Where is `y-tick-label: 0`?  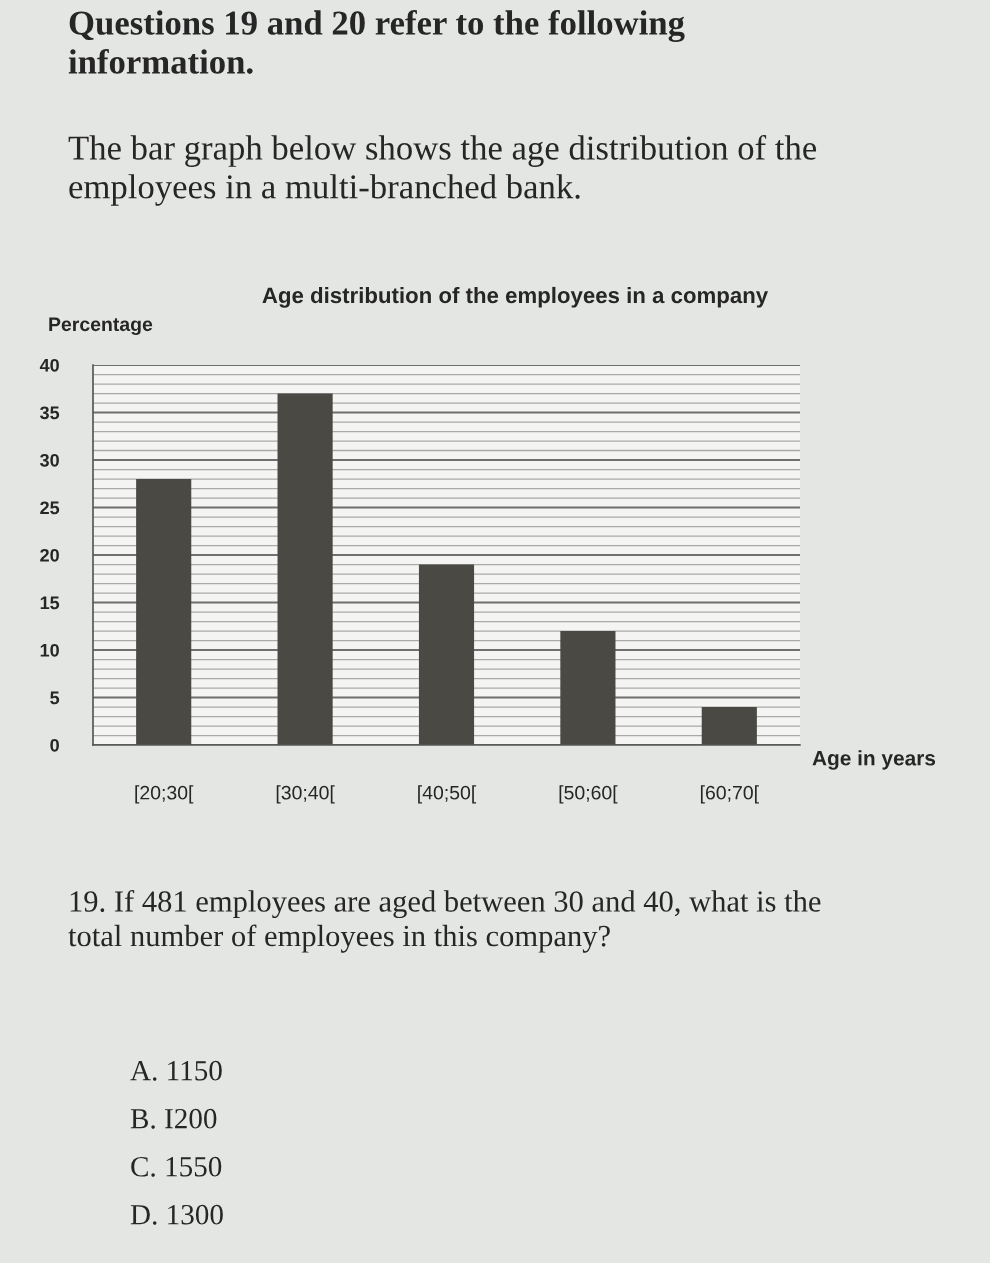 y-tick-label: 0 is located at coordinates (54, 745).